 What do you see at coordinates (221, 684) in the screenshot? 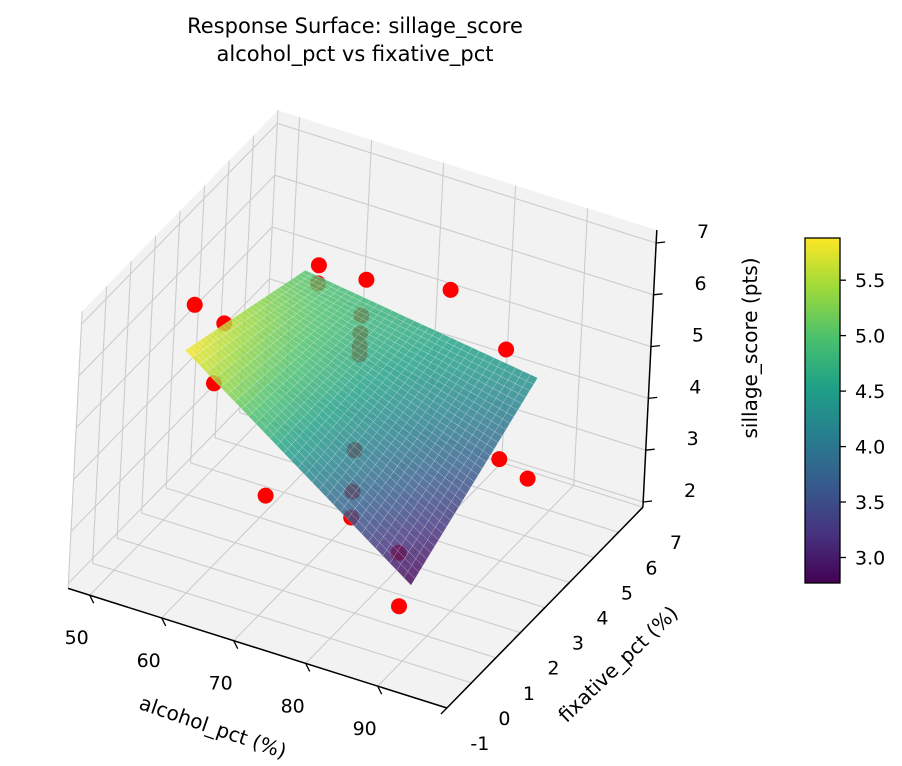
I see `x-tick-label: 70` at bounding box center [221, 684].